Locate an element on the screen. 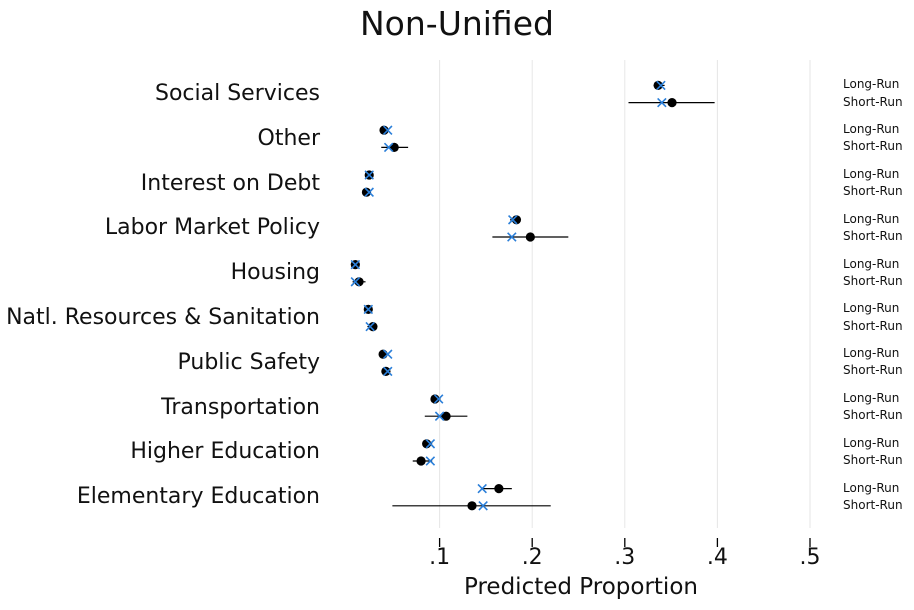 This screenshot has height=610, width=914. category-label: Other is located at coordinates (288, 138).